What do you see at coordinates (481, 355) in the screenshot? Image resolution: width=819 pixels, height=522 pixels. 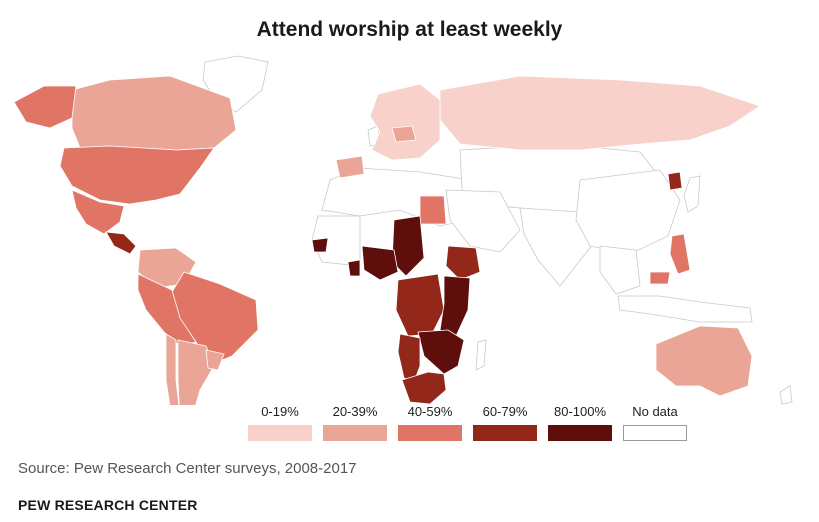 I see `madagascar-outline` at bounding box center [481, 355].